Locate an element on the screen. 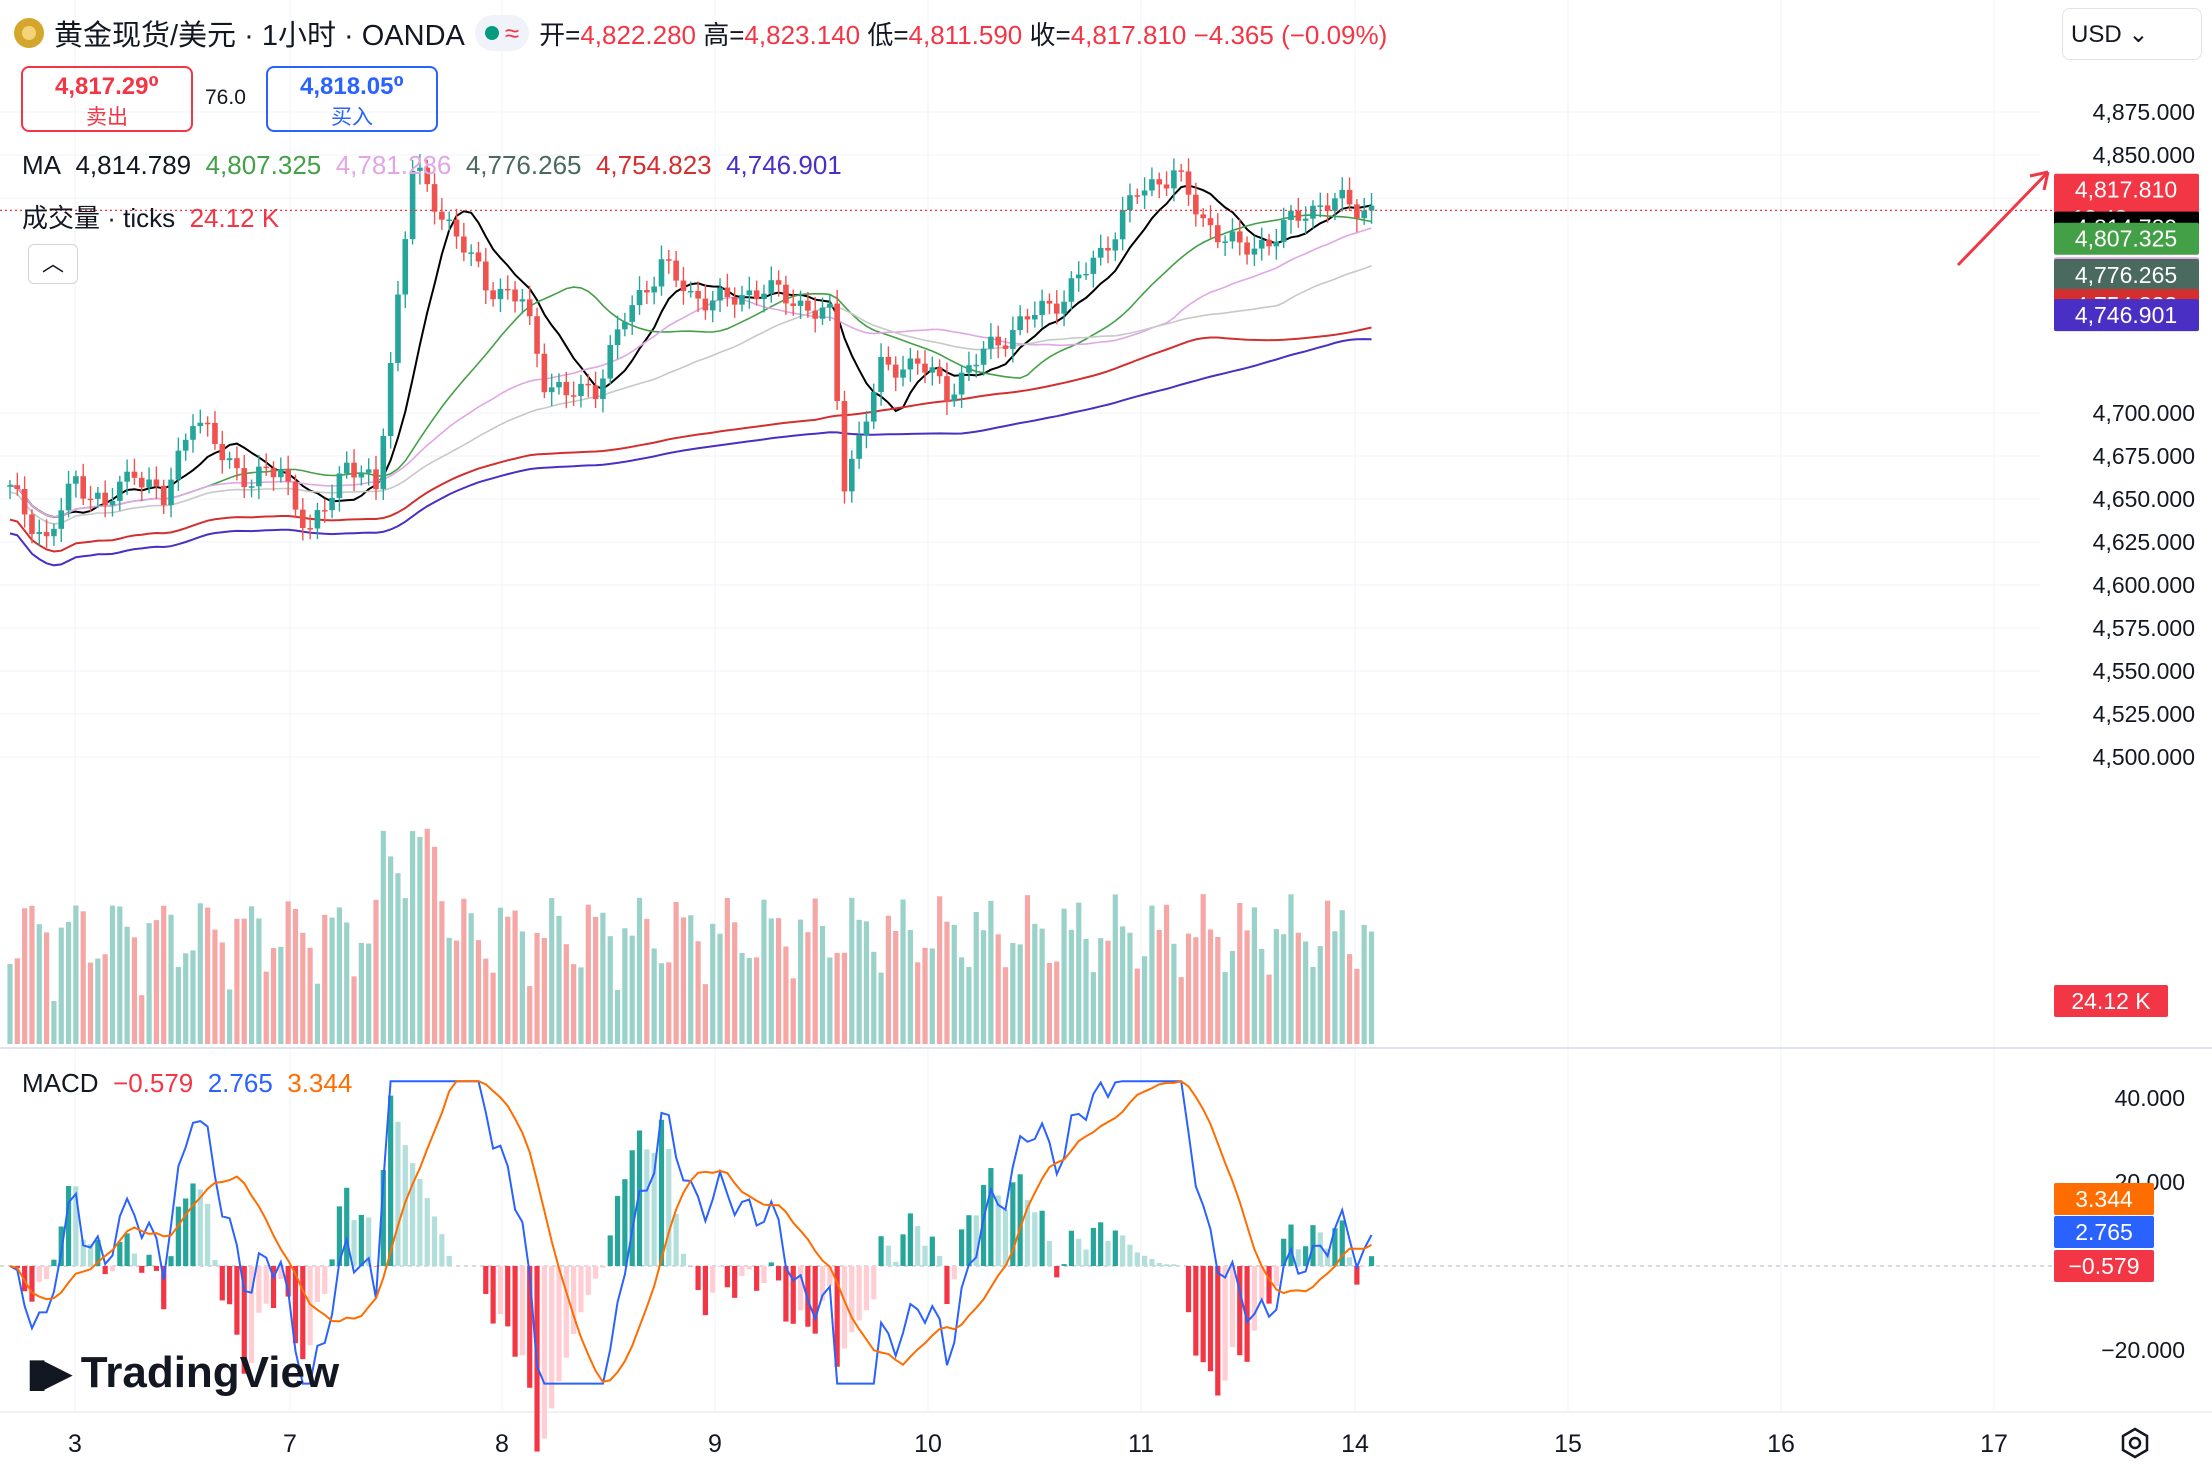  symbol-title: 黄金现货/美元 · 1小时 · OANDA is located at coordinates (259, 36).